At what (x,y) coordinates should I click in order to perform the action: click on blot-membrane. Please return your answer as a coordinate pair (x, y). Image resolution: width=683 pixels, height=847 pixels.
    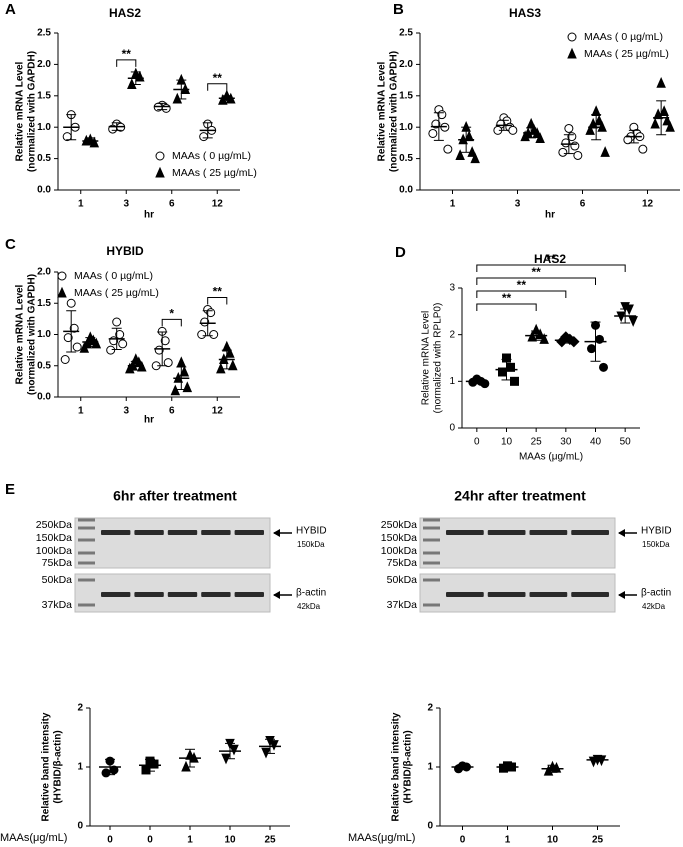
    Looking at the image, I should click on (517, 543).